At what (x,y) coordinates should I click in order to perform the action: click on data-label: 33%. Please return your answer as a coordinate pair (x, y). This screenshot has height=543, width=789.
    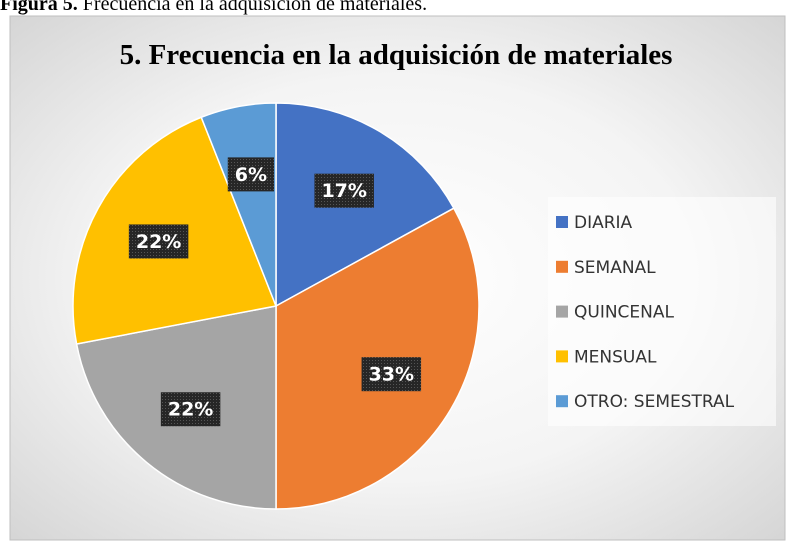
    Looking at the image, I should click on (391, 375).